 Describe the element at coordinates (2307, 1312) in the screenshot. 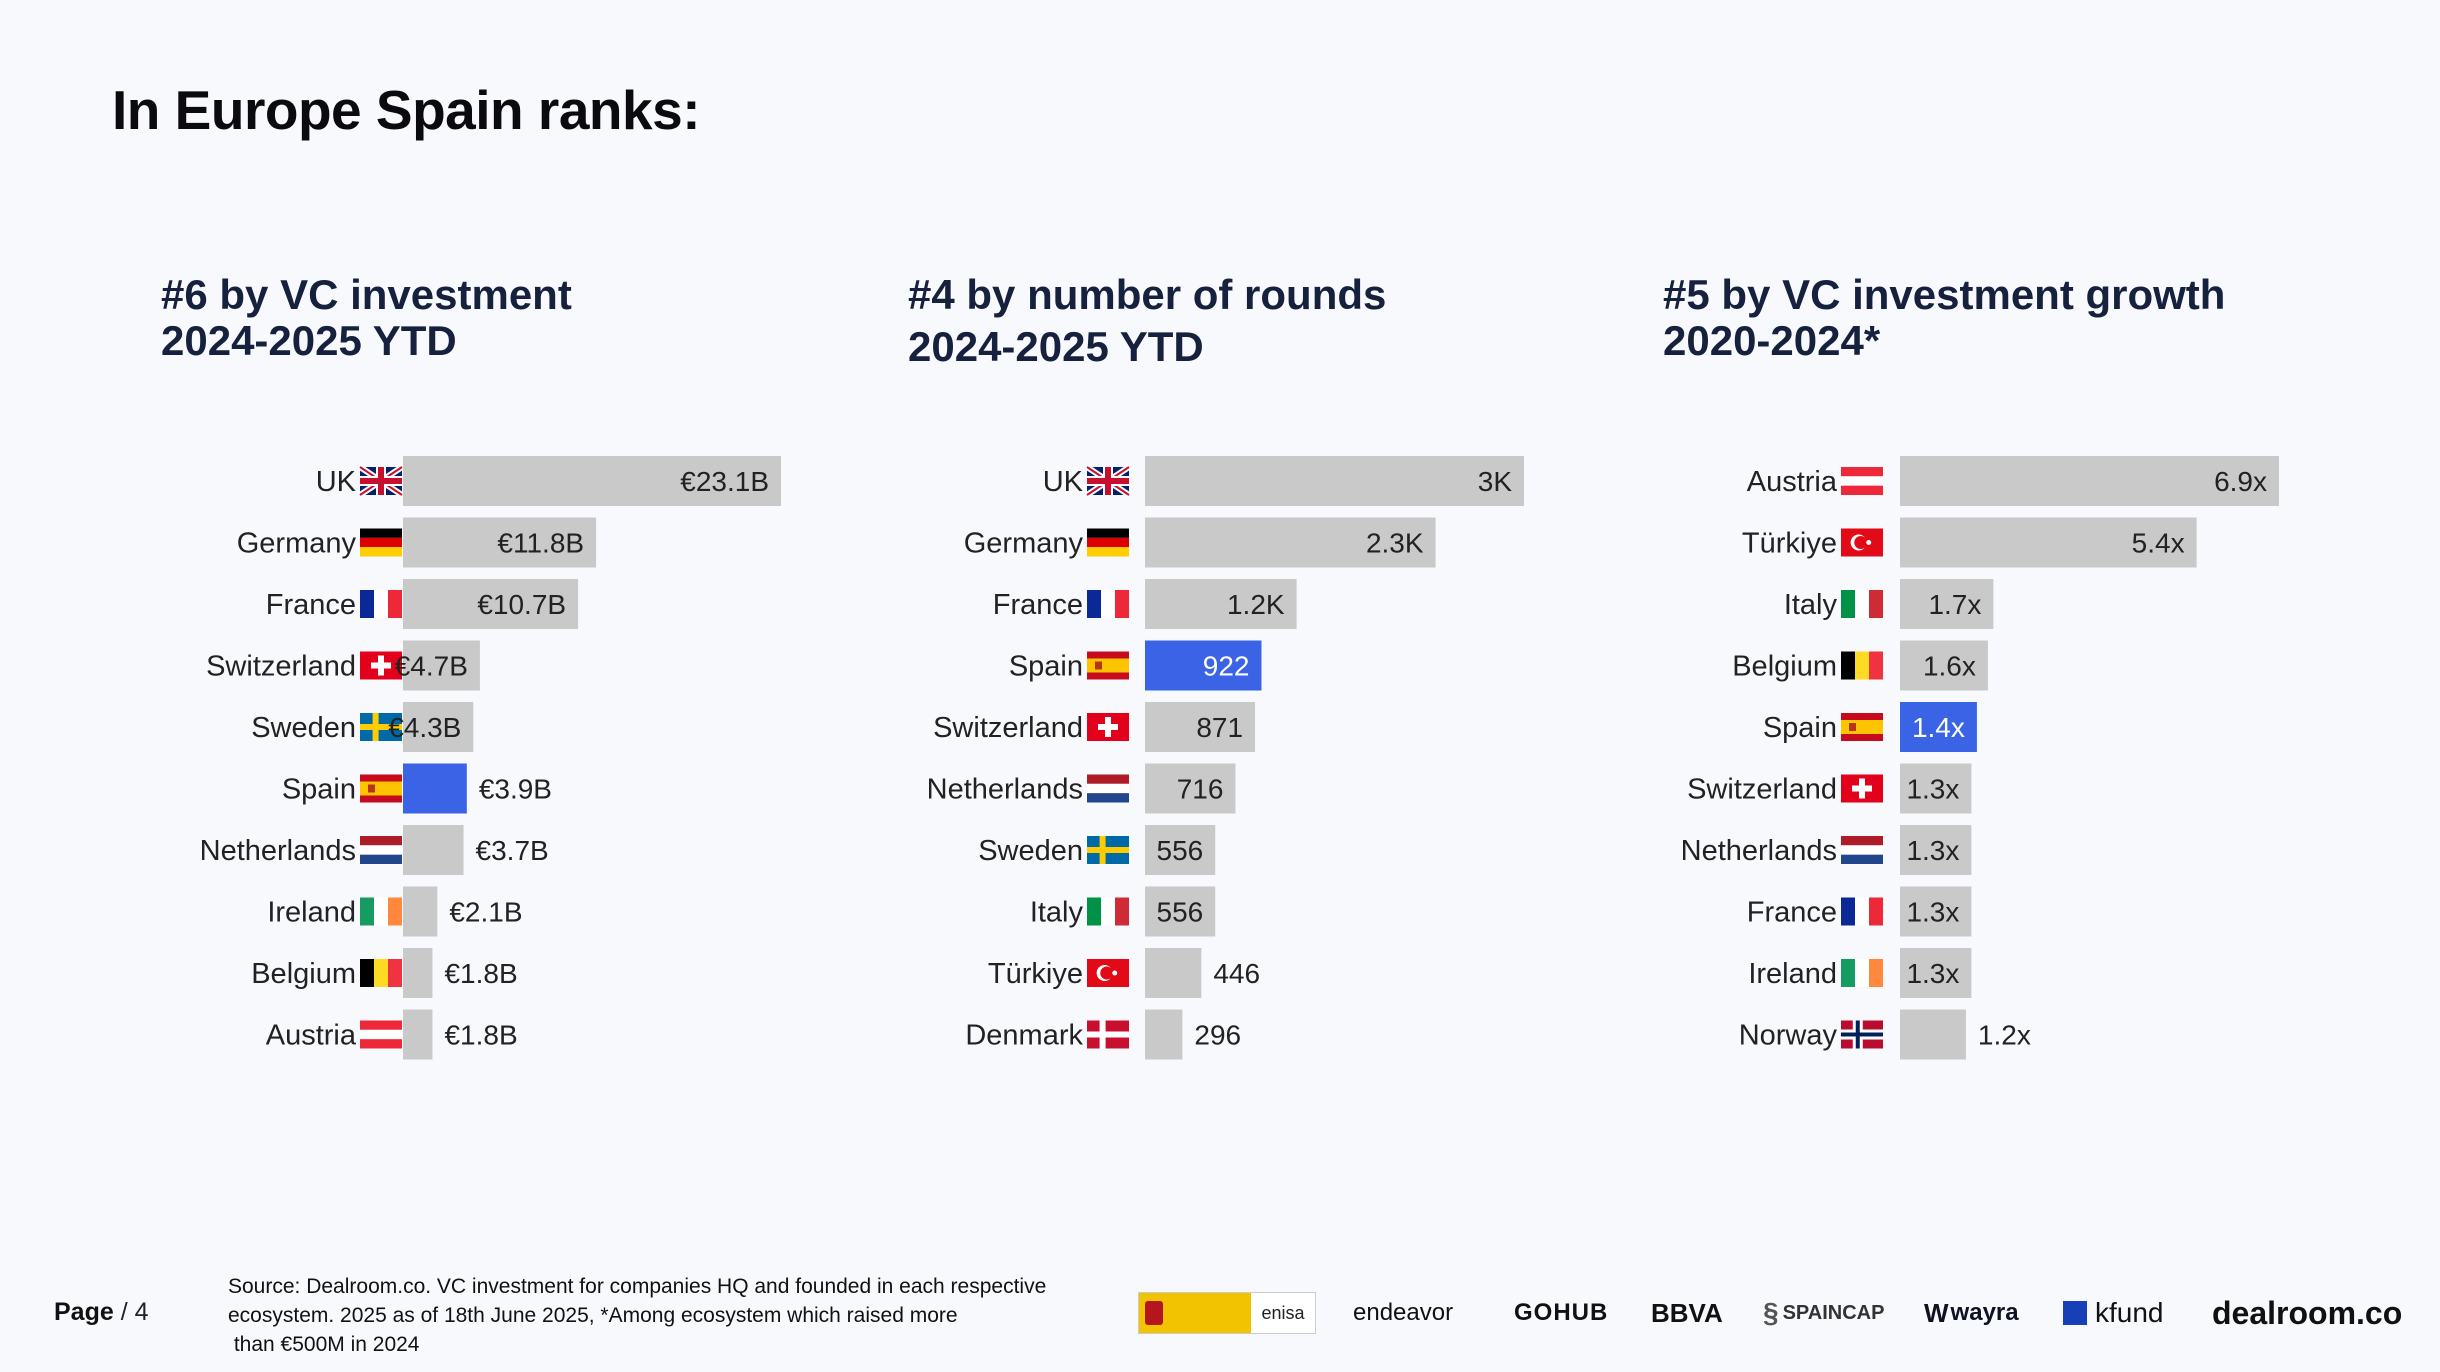

I see `dealroom-logo: dealroom.co` at that location.